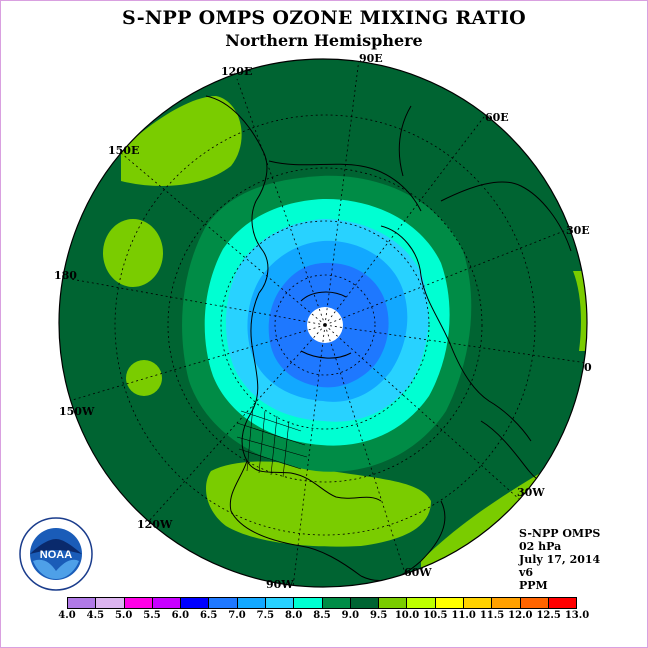  What do you see at coordinates (371, 58) in the screenshot?
I see `lon-label-90e: 90E` at bounding box center [371, 58].